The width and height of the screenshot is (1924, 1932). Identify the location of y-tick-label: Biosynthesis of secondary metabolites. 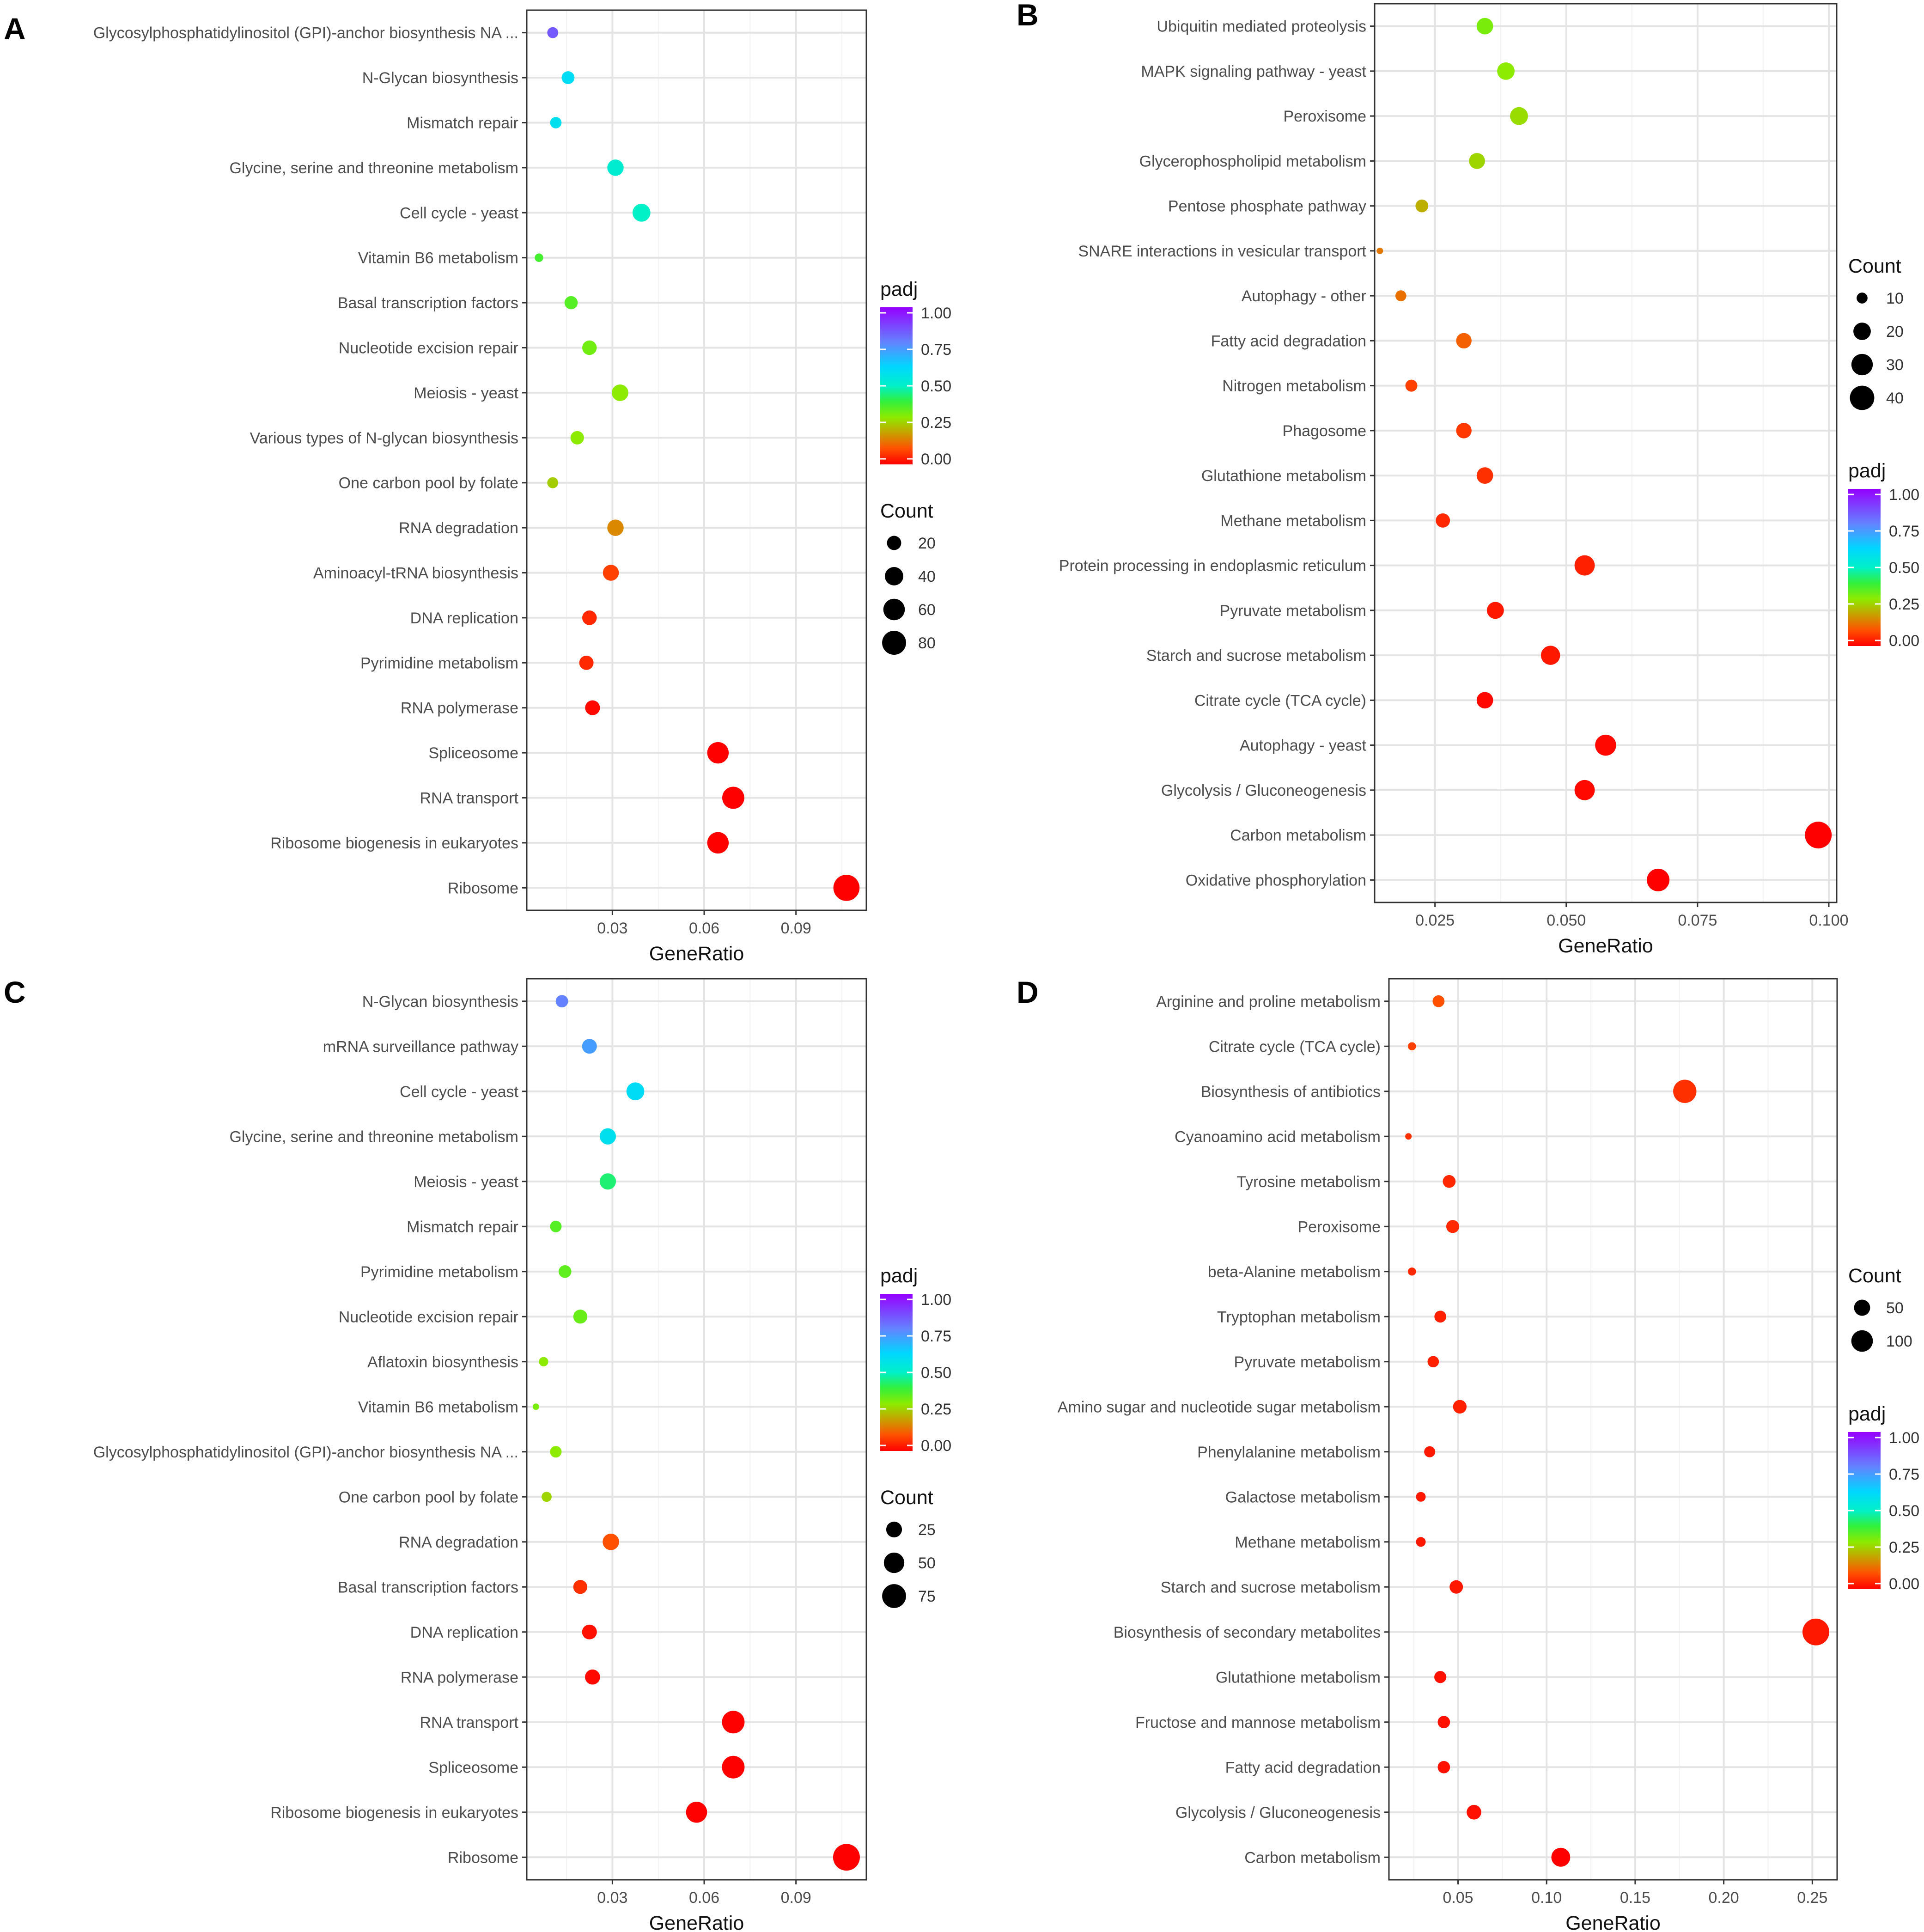
(1247, 1633).